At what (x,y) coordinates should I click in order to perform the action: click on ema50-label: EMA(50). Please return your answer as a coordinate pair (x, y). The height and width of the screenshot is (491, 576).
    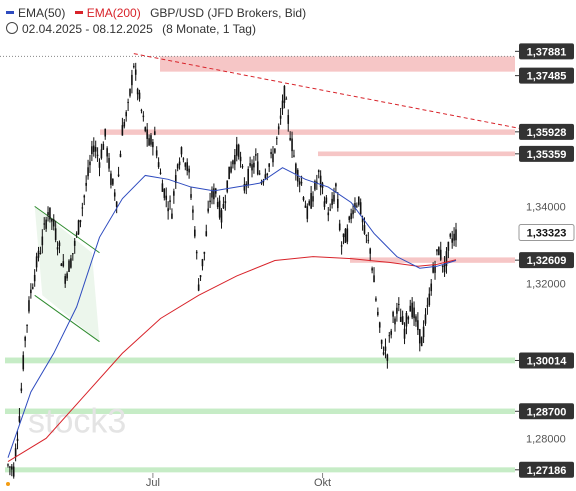
    Looking at the image, I should click on (42, 12).